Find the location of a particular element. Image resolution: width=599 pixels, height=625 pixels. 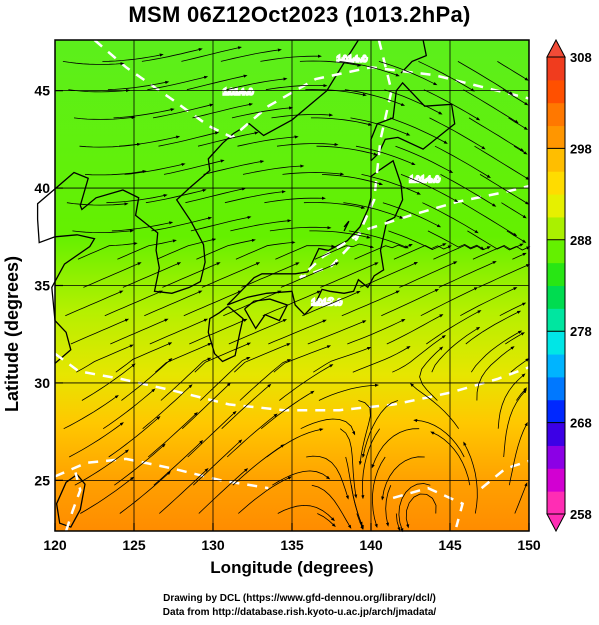

colorbar-tick-label: 298 is located at coordinates (581, 148).